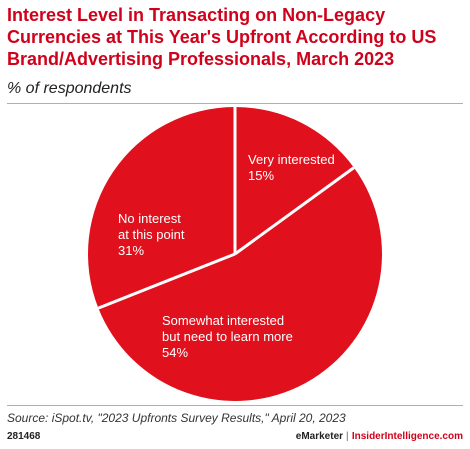  Describe the element at coordinates (24, 436) in the screenshot. I see `chart-id: 281468` at that location.